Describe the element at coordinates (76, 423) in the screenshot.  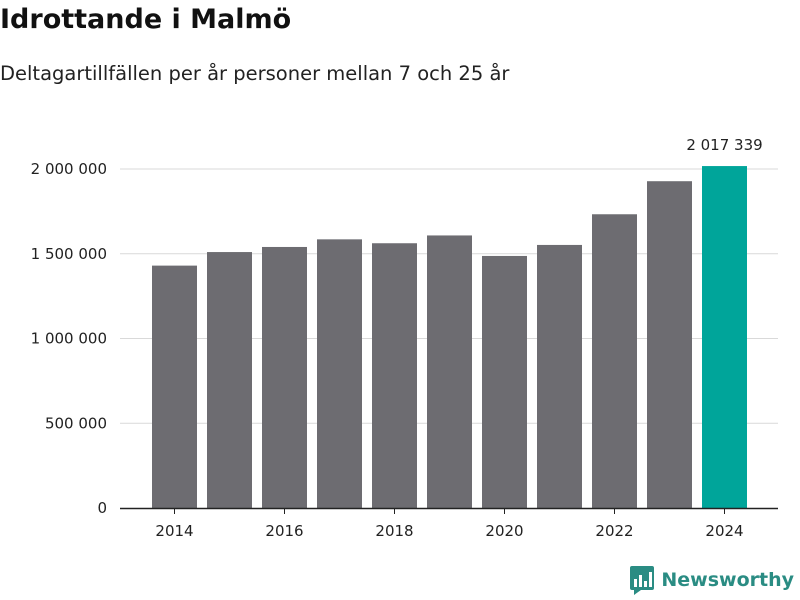
I see `y-tick-label: 500 000` at that location.